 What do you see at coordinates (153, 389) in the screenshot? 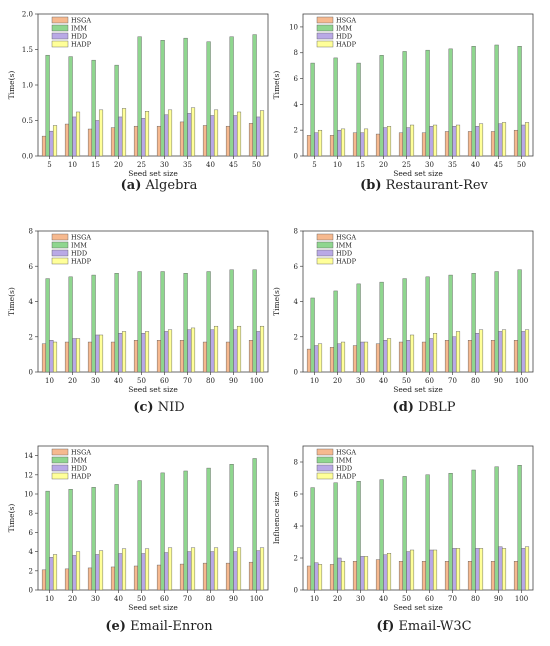
I see `x-axis-label: Seed set size` at bounding box center [153, 389].